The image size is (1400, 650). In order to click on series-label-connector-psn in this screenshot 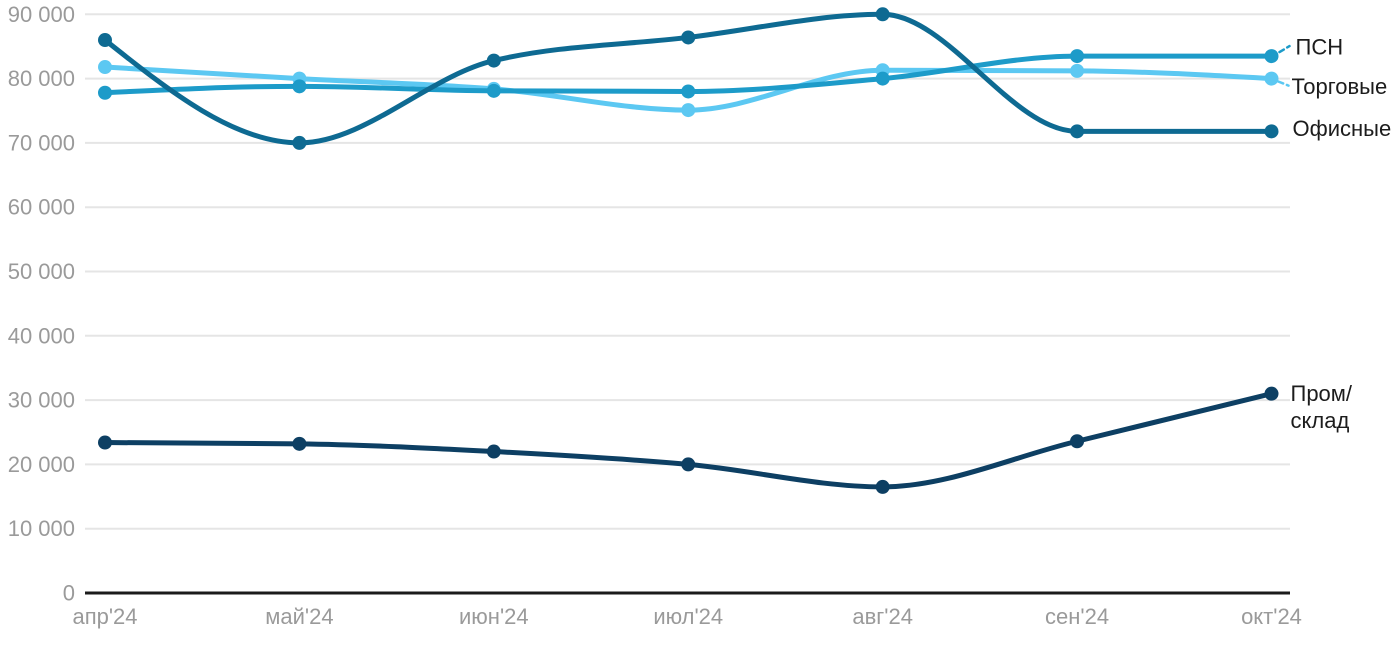, I will do `click(1284, 49)`.